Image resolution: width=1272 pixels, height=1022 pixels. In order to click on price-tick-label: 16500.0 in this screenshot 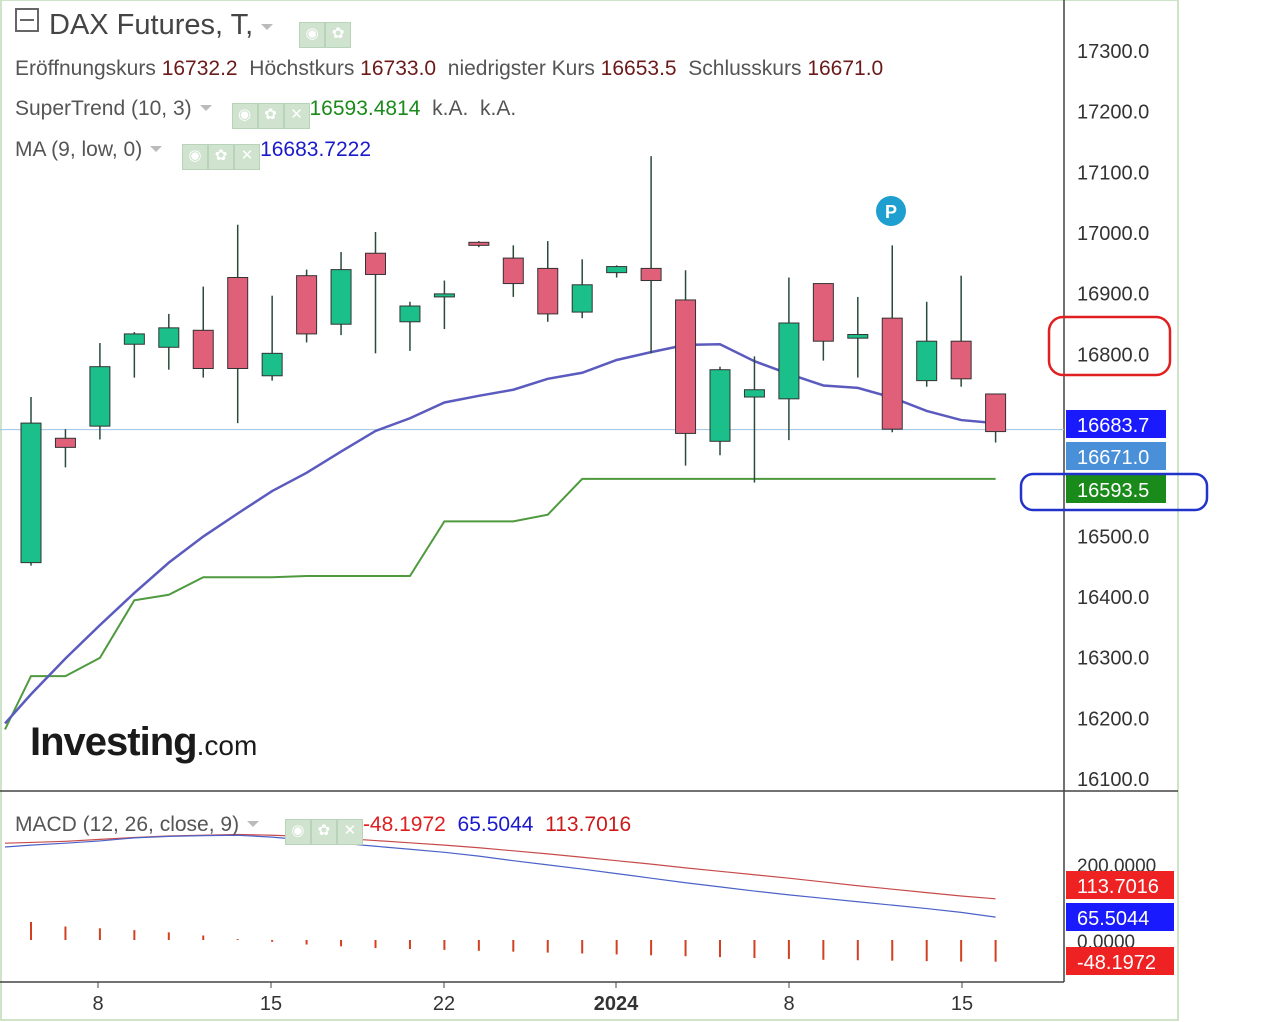, I will do `click(1113, 537)`.